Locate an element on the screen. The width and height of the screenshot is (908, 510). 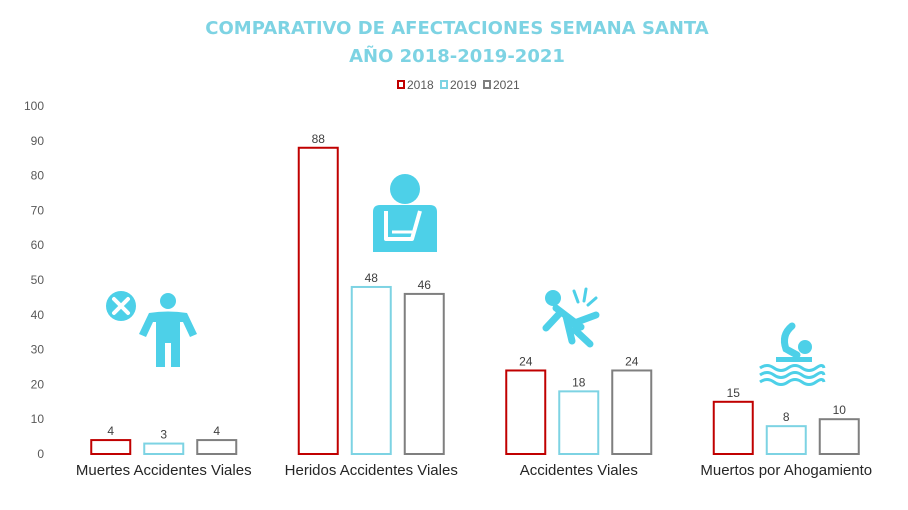
category-label: Heridos Accidentes Viales is located at coordinates (371, 470).